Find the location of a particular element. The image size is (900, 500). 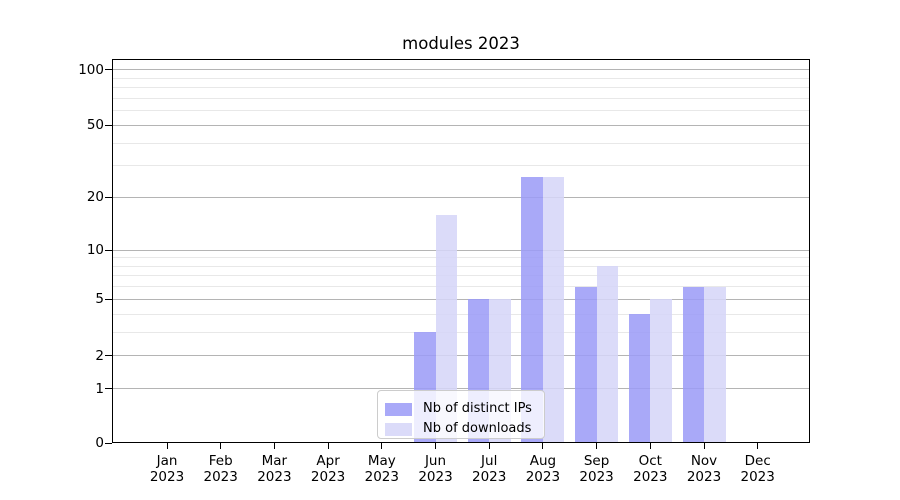

legend-row-distinct-ips: Nb of distinct IPs is located at coordinates (461, 409).